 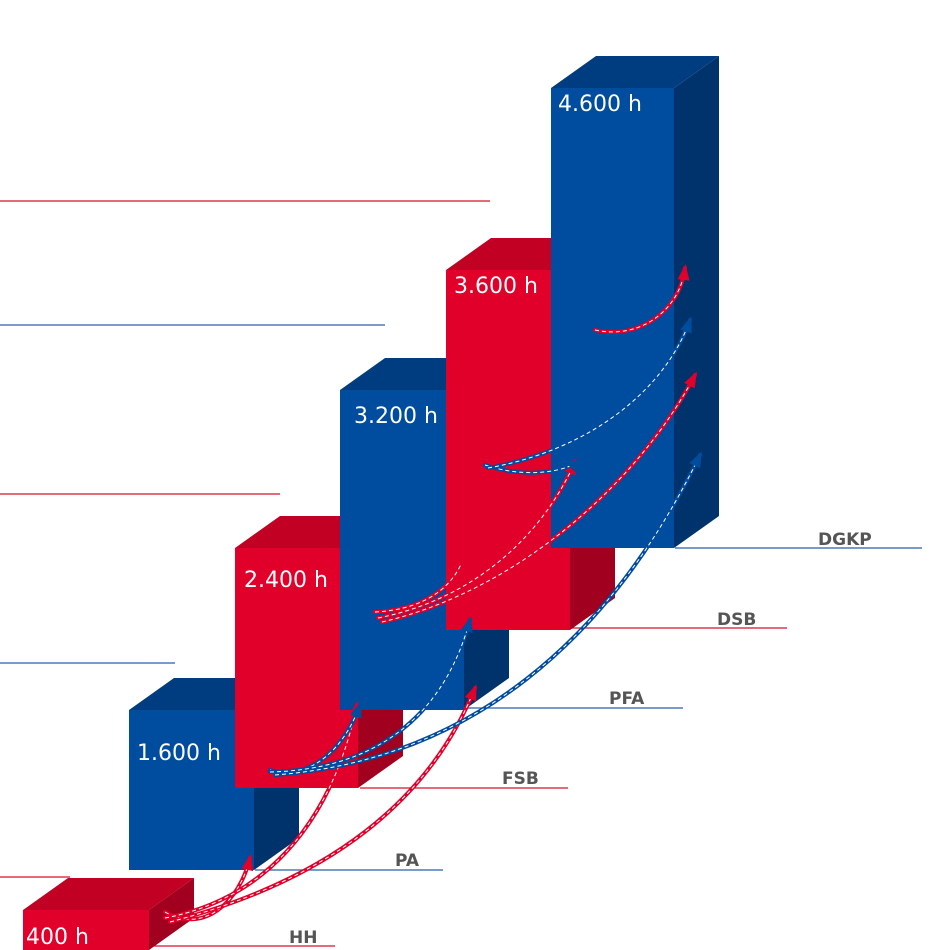 I want to click on level-label-fsb: FSB, so click(x=520, y=779).